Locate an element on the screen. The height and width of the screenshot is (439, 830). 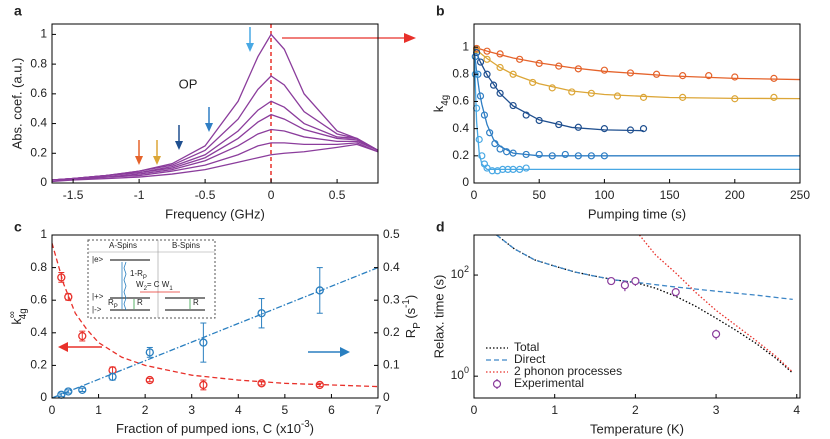
y2-axis-label-part: R is located at coordinates (410, 333).